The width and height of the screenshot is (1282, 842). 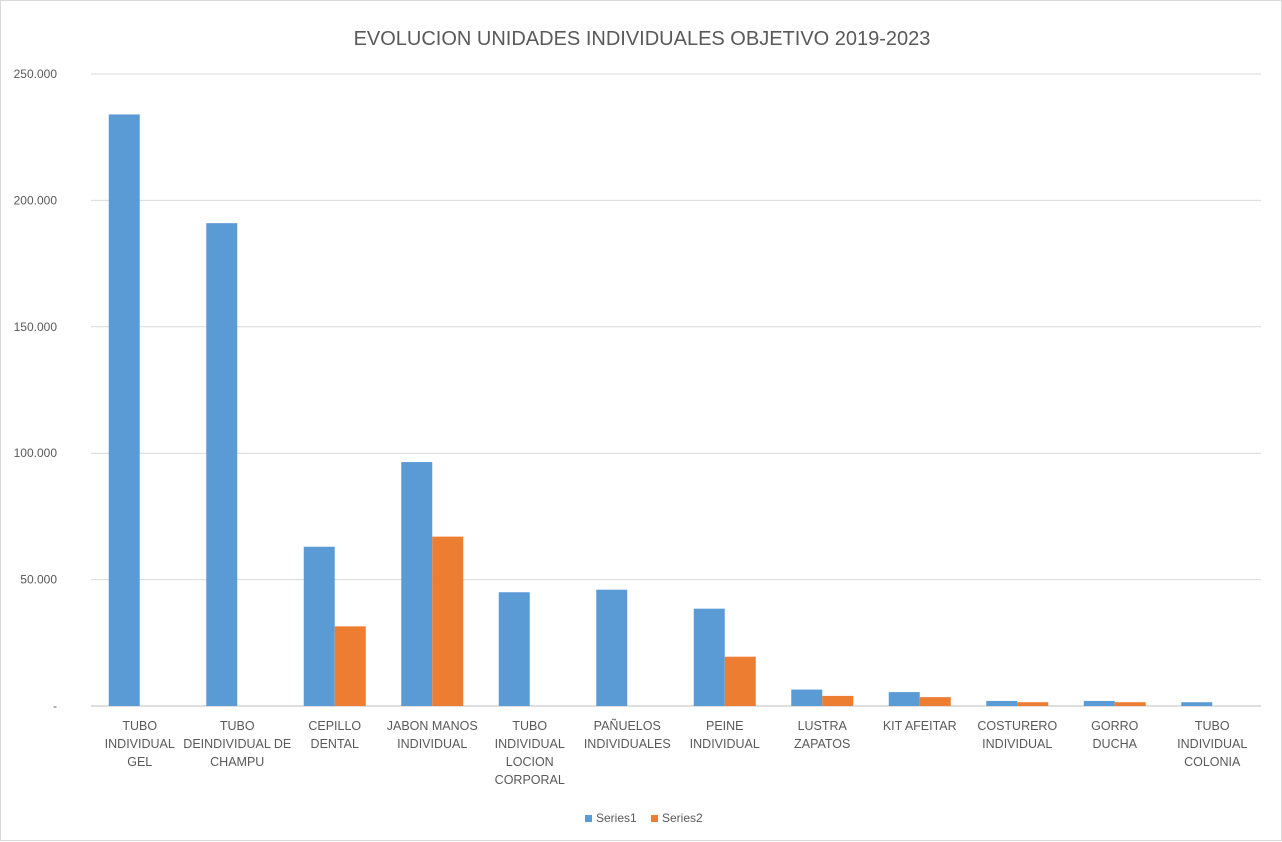 I want to click on x-tick-label: JABON MANOS INDIVIDUAL, so click(x=432, y=735).